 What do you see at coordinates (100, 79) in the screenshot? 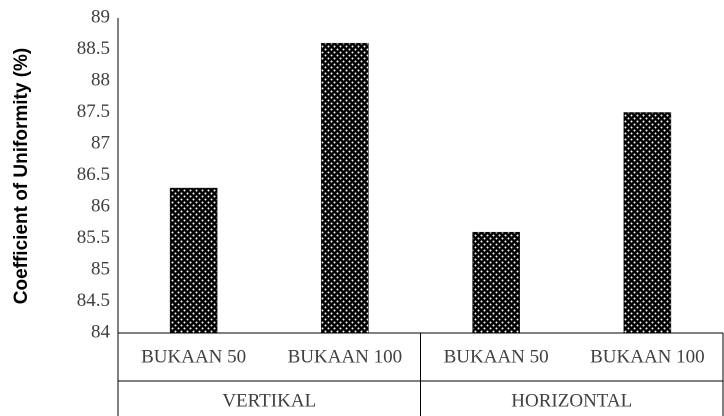
I see `y-tick-label: 88` at bounding box center [100, 79].